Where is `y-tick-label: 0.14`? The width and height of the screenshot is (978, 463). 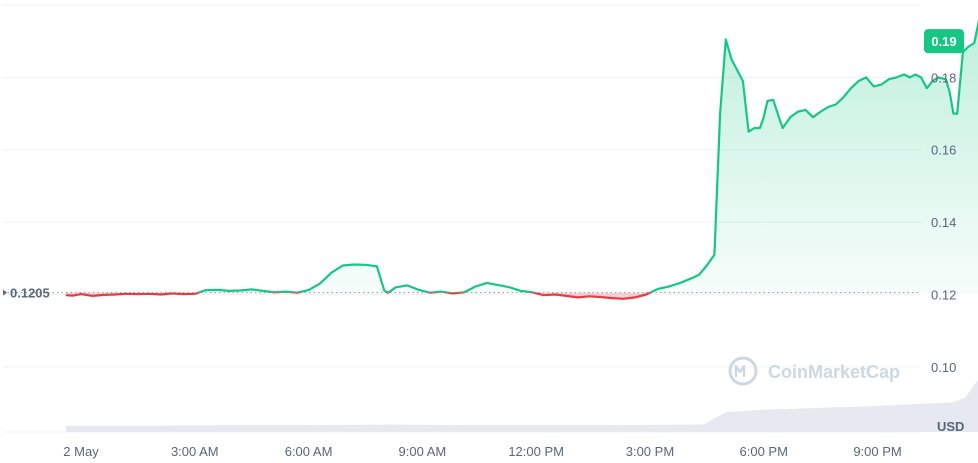
y-tick-label: 0.14 is located at coordinates (943, 222).